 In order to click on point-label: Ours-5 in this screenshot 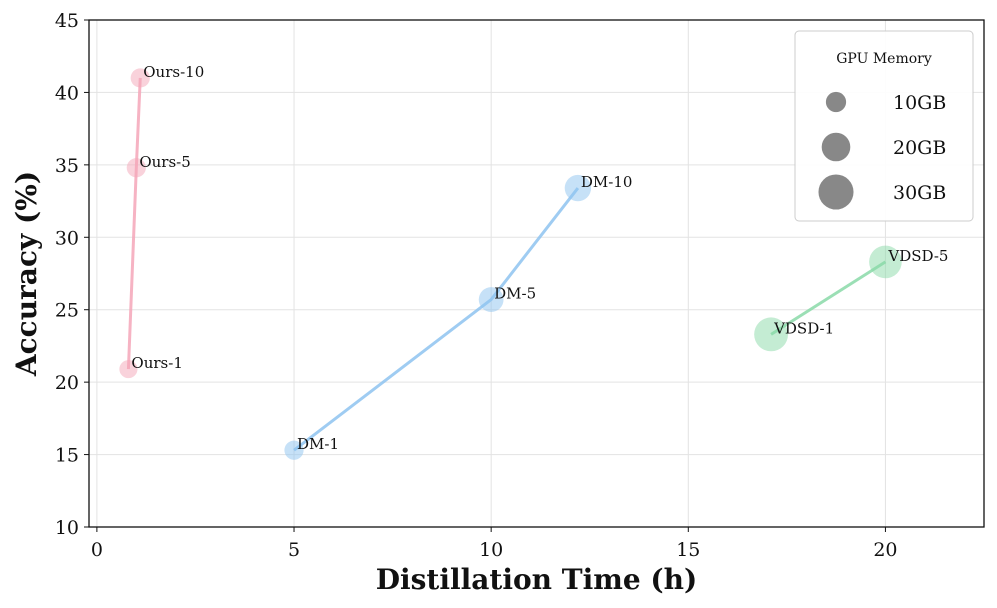, I will do `click(164, 162)`.